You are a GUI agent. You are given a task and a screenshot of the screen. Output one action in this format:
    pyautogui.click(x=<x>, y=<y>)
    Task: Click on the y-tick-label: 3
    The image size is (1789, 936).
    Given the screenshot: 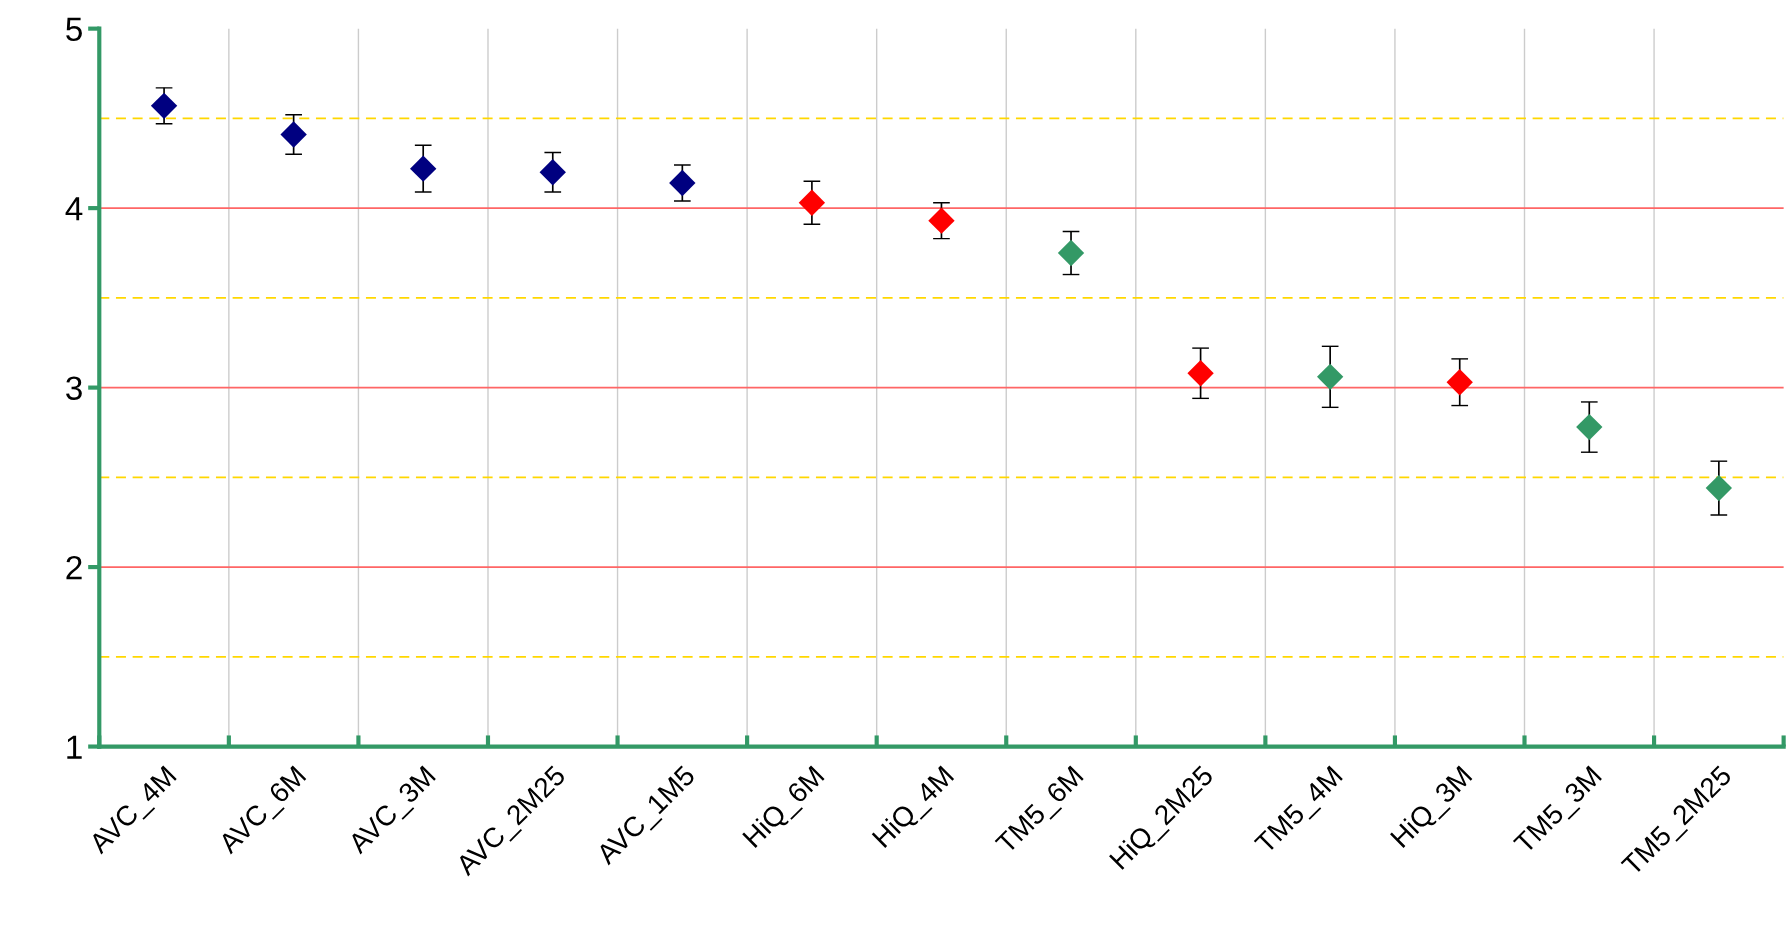 What is the action you would take?
    pyautogui.click(x=74, y=388)
    